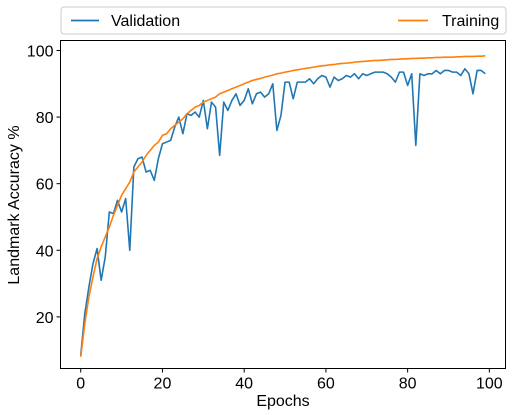 The image size is (516, 415). What do you see at coordinates (14, 204) in the screenshot?
I see `y-axis-label: Landmark Accuracy %` at bounding box center [14, 204].